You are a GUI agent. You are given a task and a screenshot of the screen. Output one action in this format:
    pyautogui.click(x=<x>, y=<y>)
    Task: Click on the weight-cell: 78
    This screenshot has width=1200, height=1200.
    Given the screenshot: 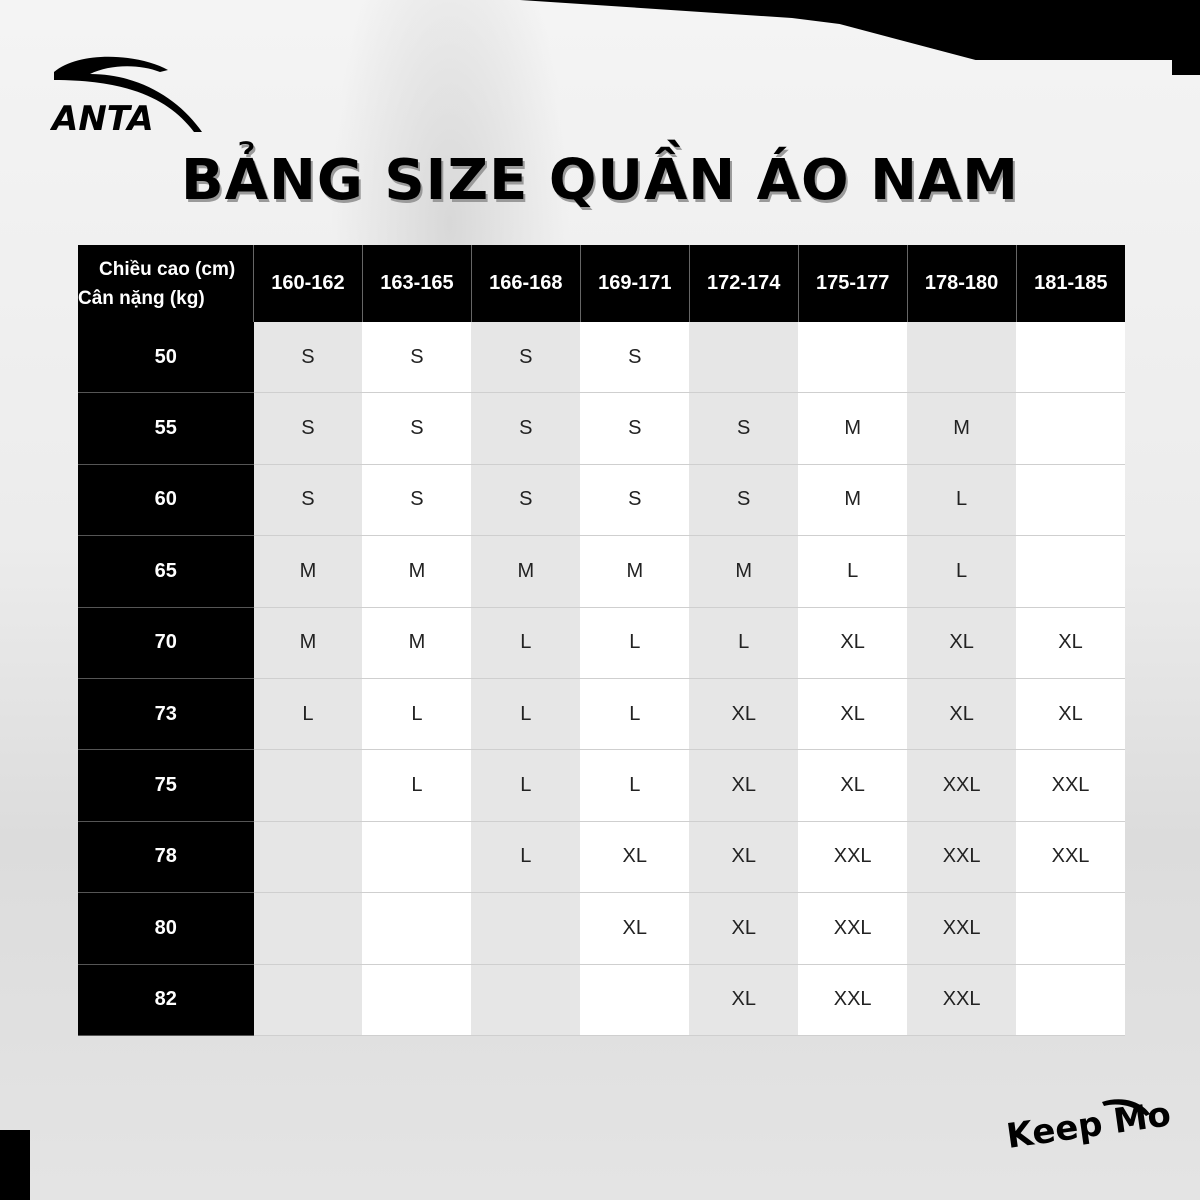 What is the action you would take?
    pyautogui.click(x=166, y=857)
    